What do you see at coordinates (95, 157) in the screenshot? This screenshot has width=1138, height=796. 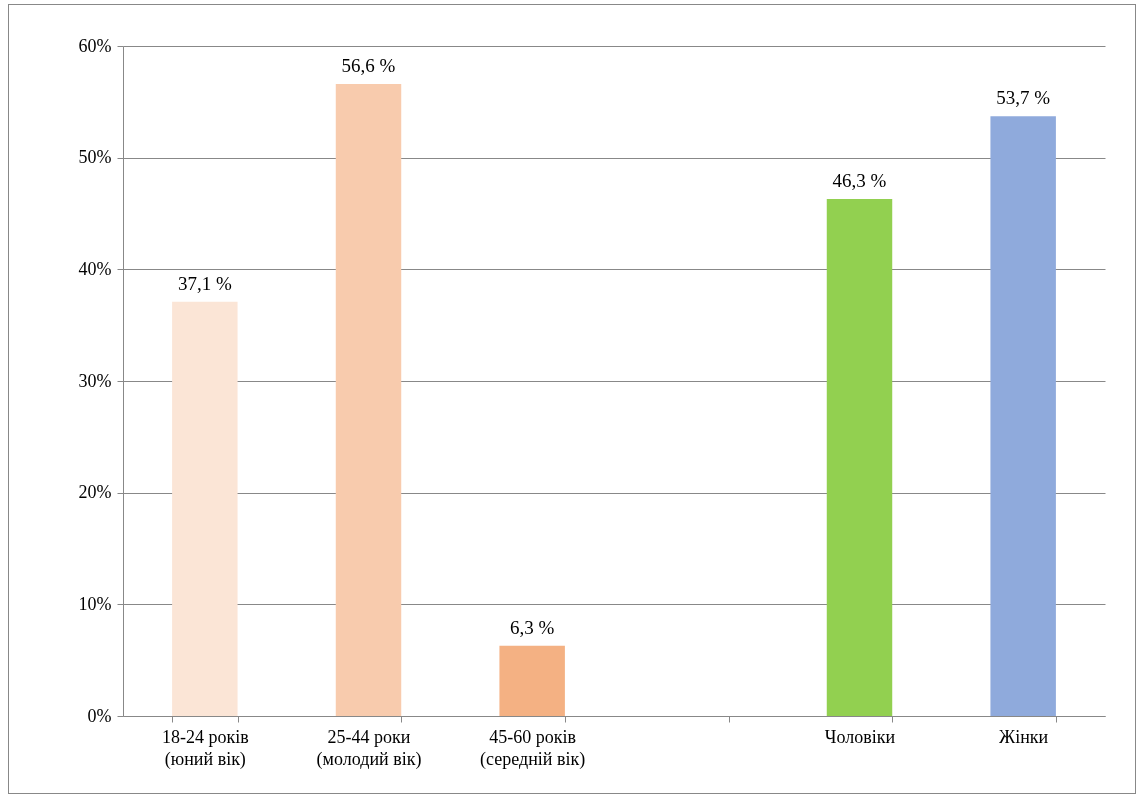 I see `y-tick-label: 50%` at bounding box center [95, 157].